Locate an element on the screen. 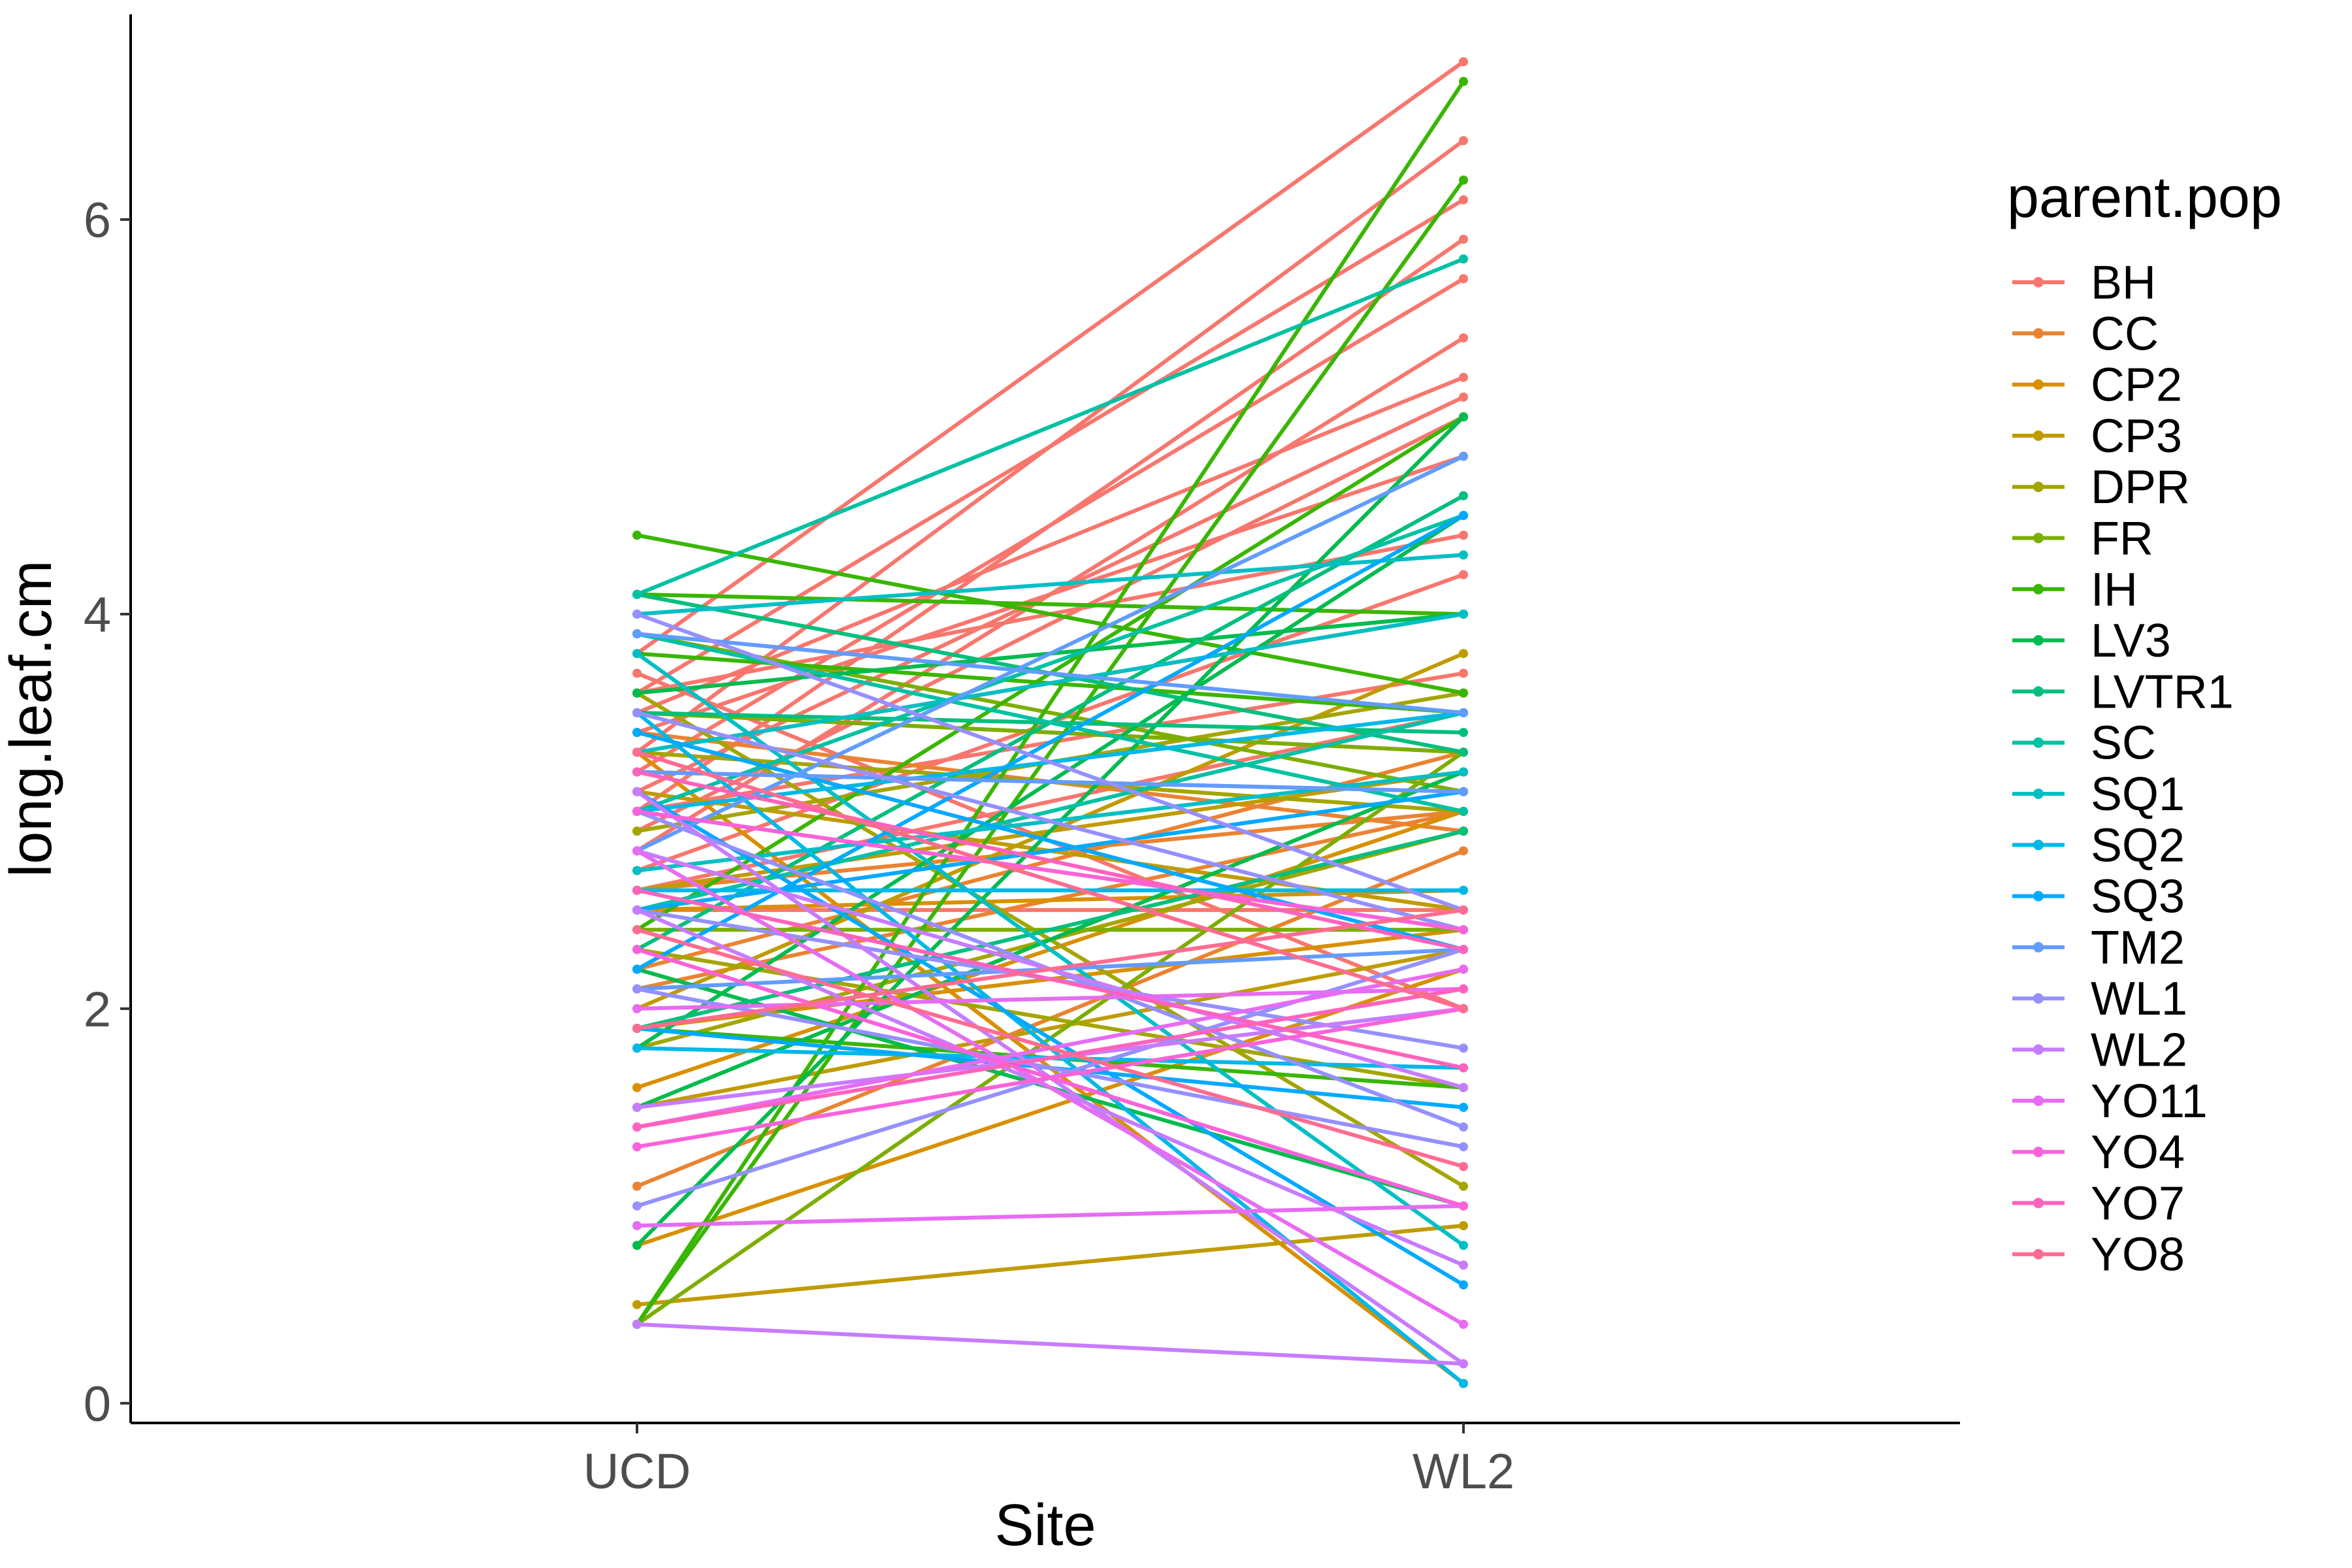 Image resolution: width=2352 pixels, height=1568 pixels. x-axis-title: Site is located at coordinates (1045, 1525).